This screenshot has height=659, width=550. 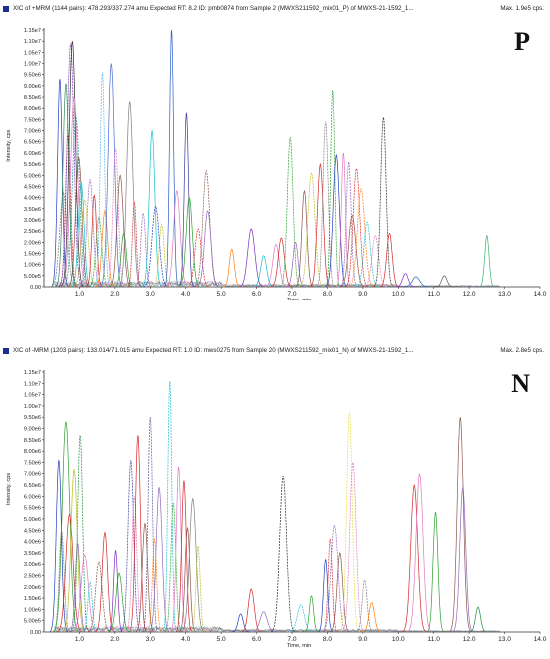 I want to click on panel-label: N, so click(x=520, y=383).